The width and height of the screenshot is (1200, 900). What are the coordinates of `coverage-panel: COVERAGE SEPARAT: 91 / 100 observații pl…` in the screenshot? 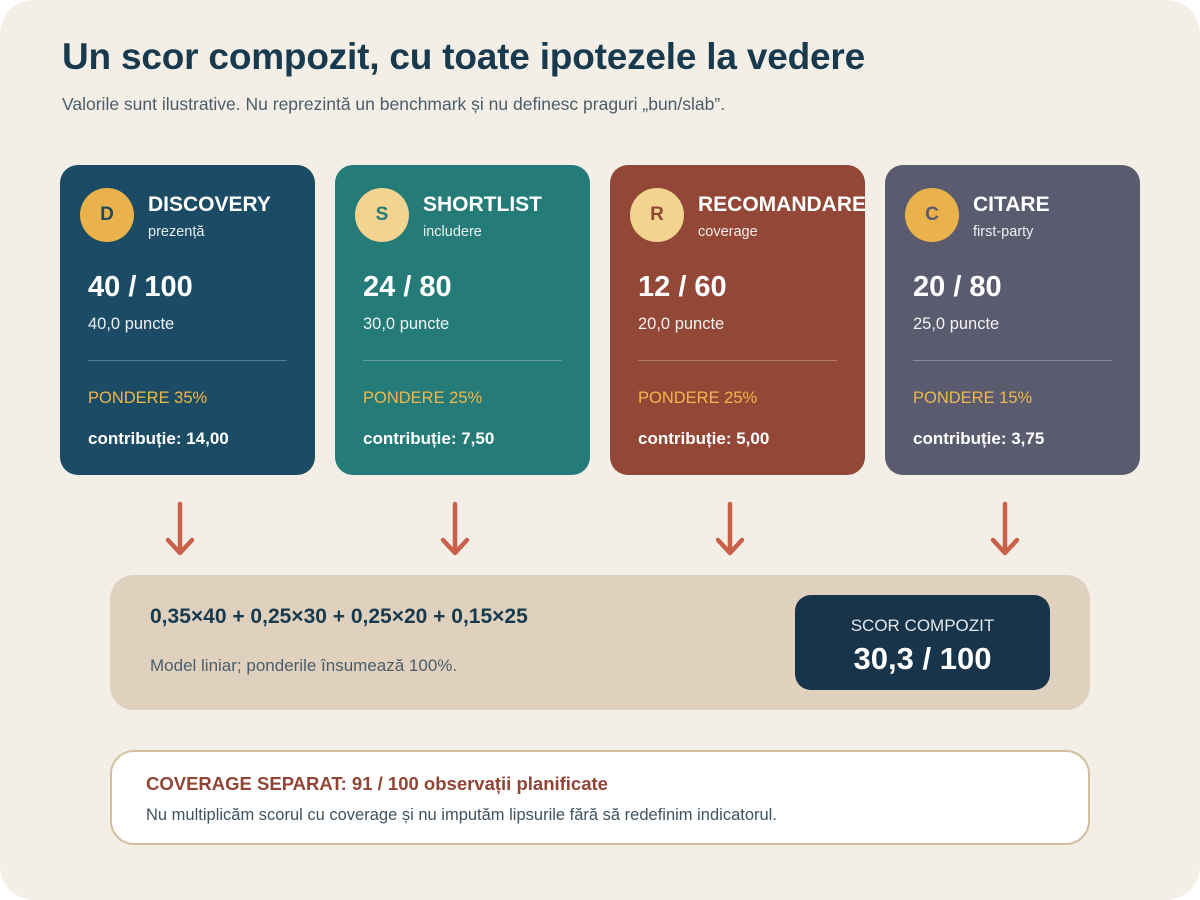 It's located at (600, 797).